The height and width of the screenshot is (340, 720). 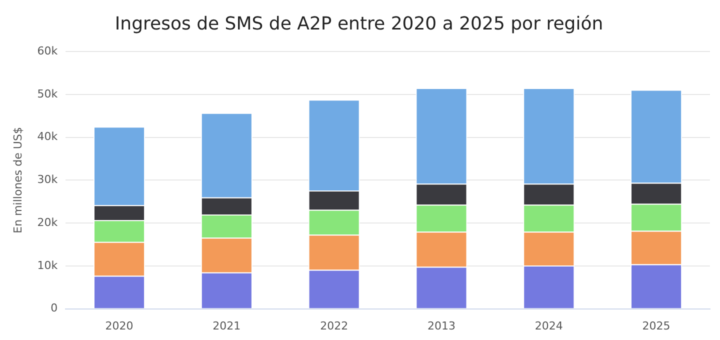 I want to click on y-axis-title: En millones de US$, so click(x=17, y=180).